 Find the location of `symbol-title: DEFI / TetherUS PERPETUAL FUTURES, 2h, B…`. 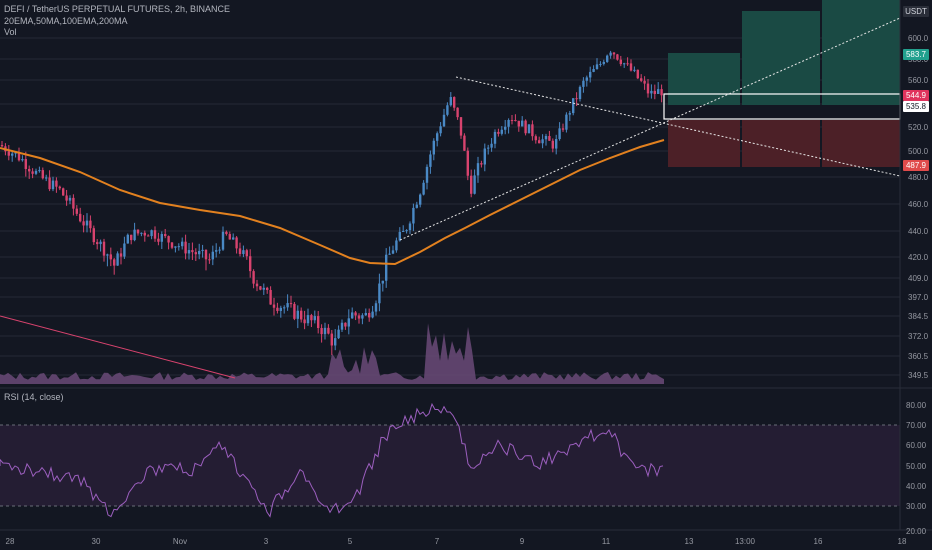

symbol-title: DEFI / TetherUS PERPETUAL FUTURES, 2h, B… is located at coordinates (117, 9).